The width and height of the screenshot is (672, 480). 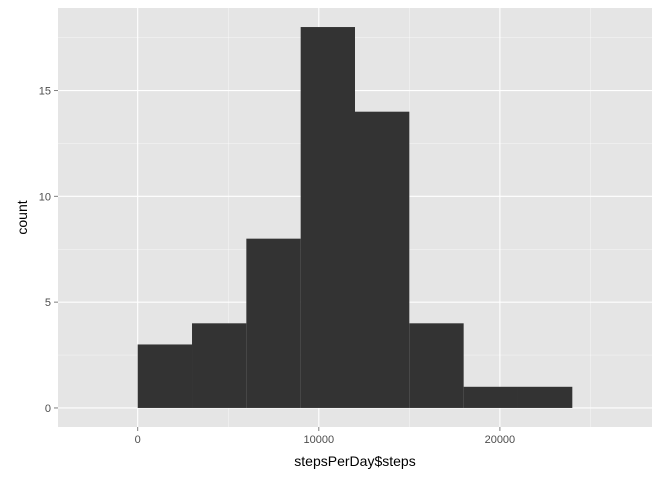 What do you see at coordinates (318, 440) in the screenshot?
I see `x-tick-label: 10000` at bounding box center [318, 440].